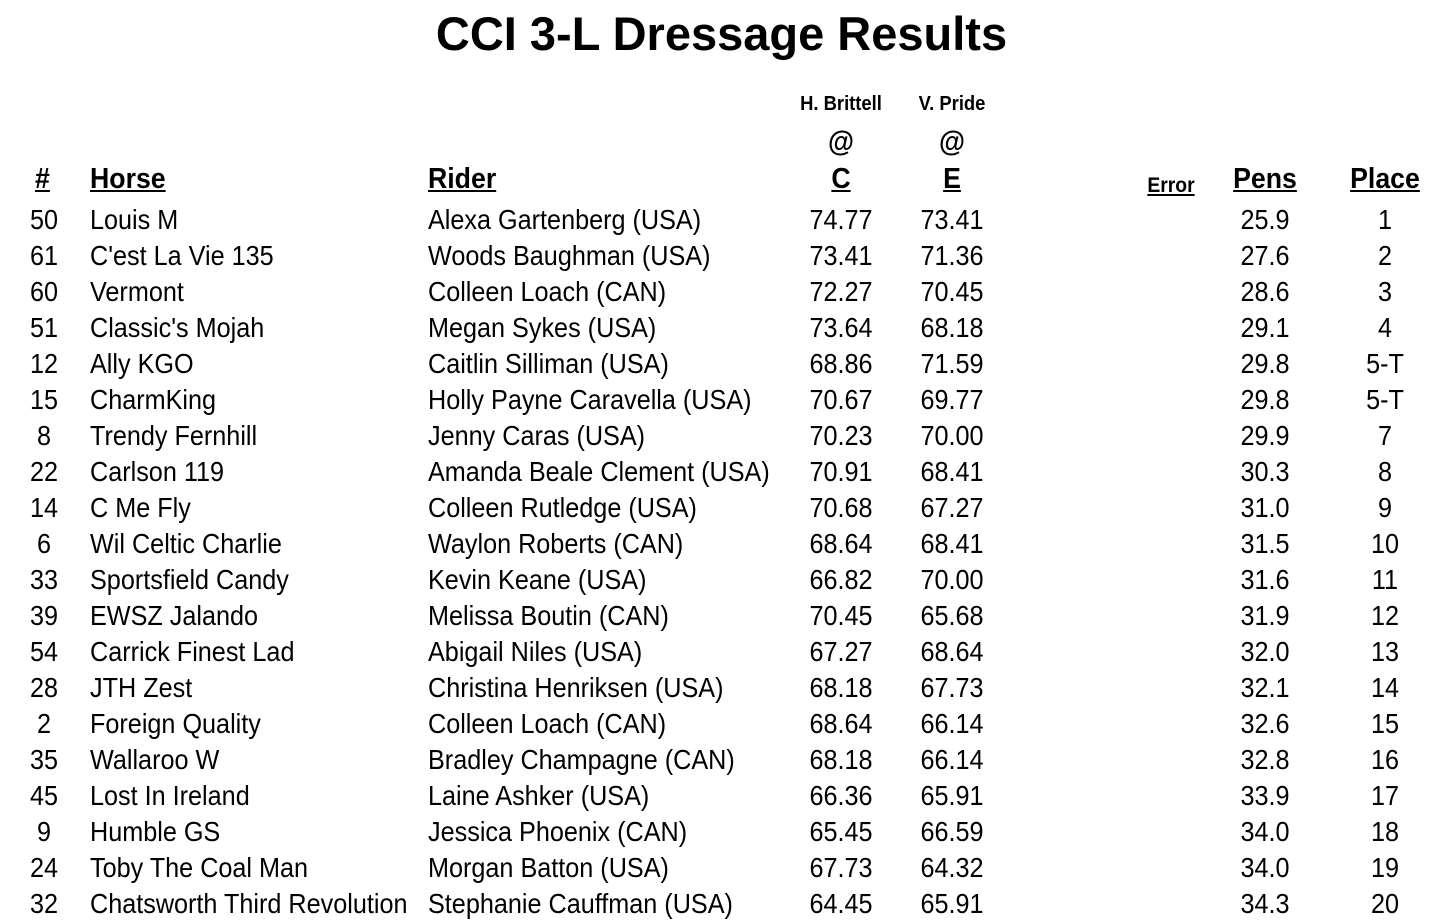 The height and width of the screenshot is (922, 1433). Describe the element at coordinates (841, 507) in the screenshot. I see `cell-score-c: 70.68` at that location.